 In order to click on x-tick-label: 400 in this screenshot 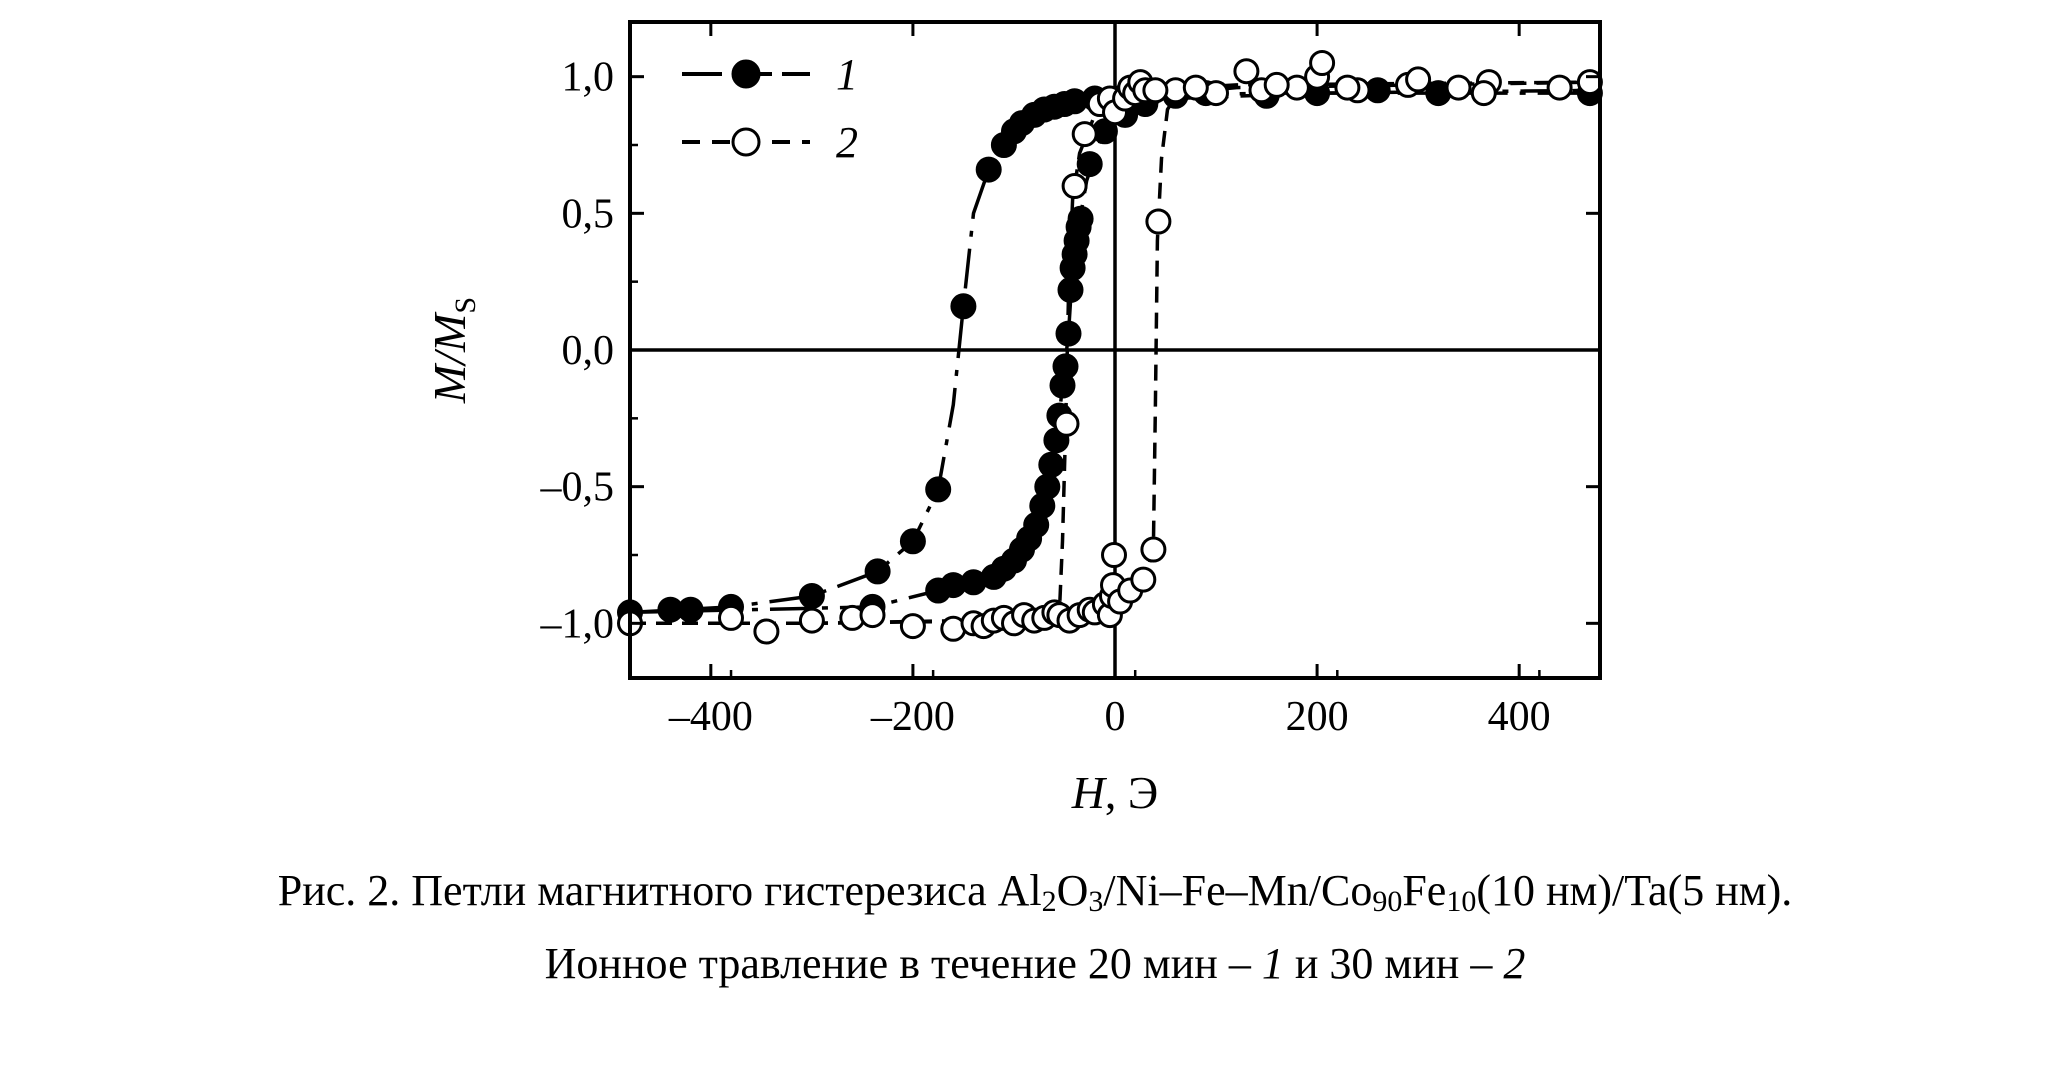, I will do `click(1519, 717)`.